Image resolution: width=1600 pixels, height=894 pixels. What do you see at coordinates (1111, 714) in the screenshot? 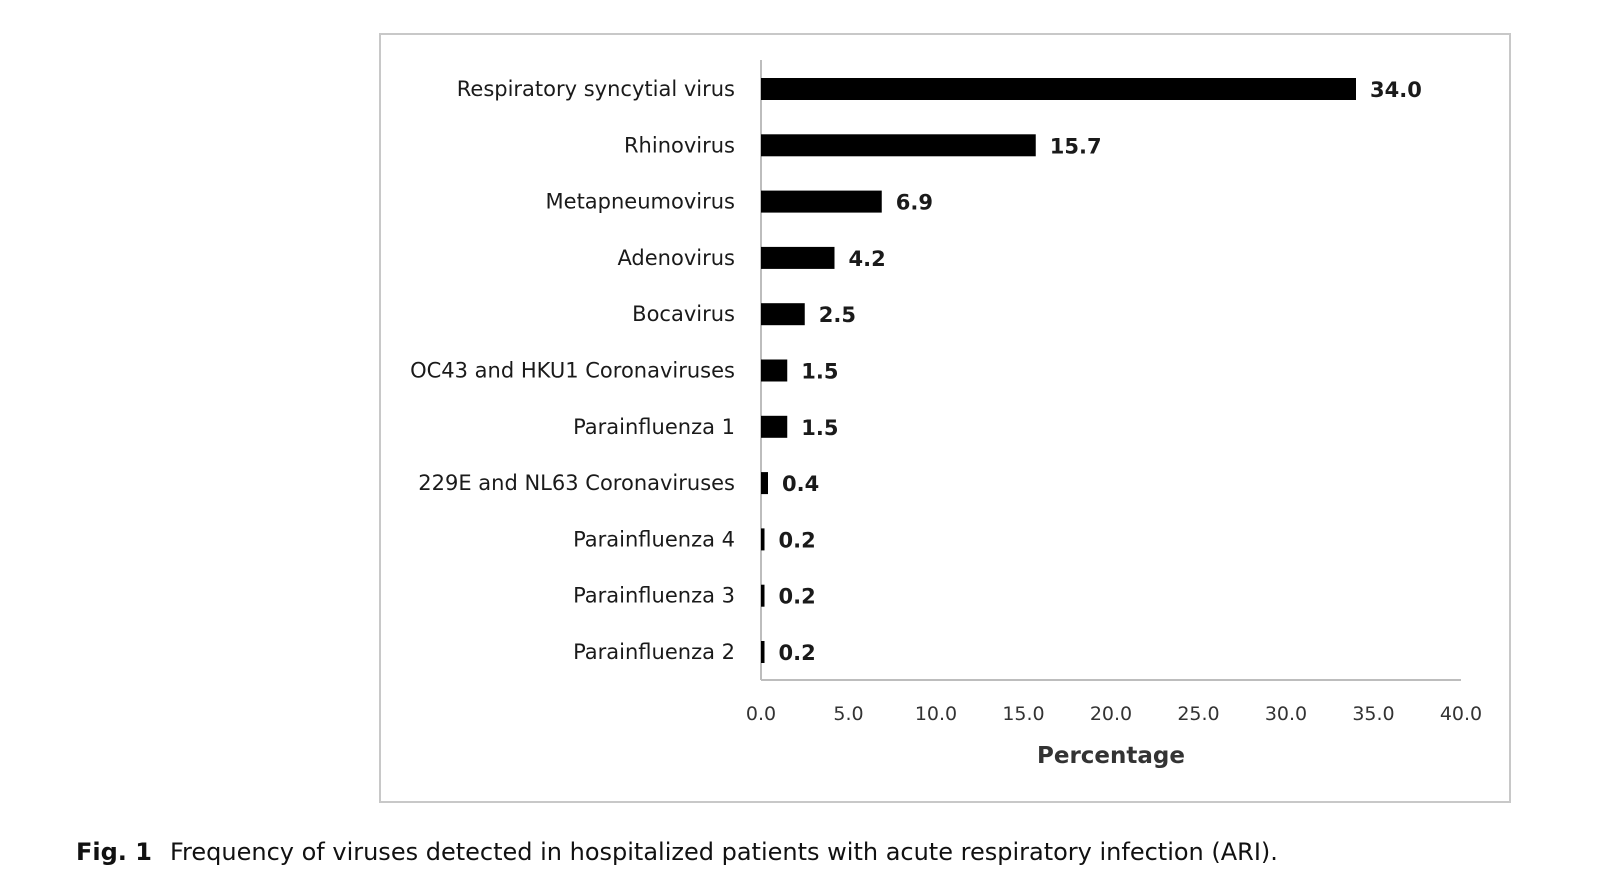
I see `x-tick-label: 20.0` at bounding box center [1111, 714].